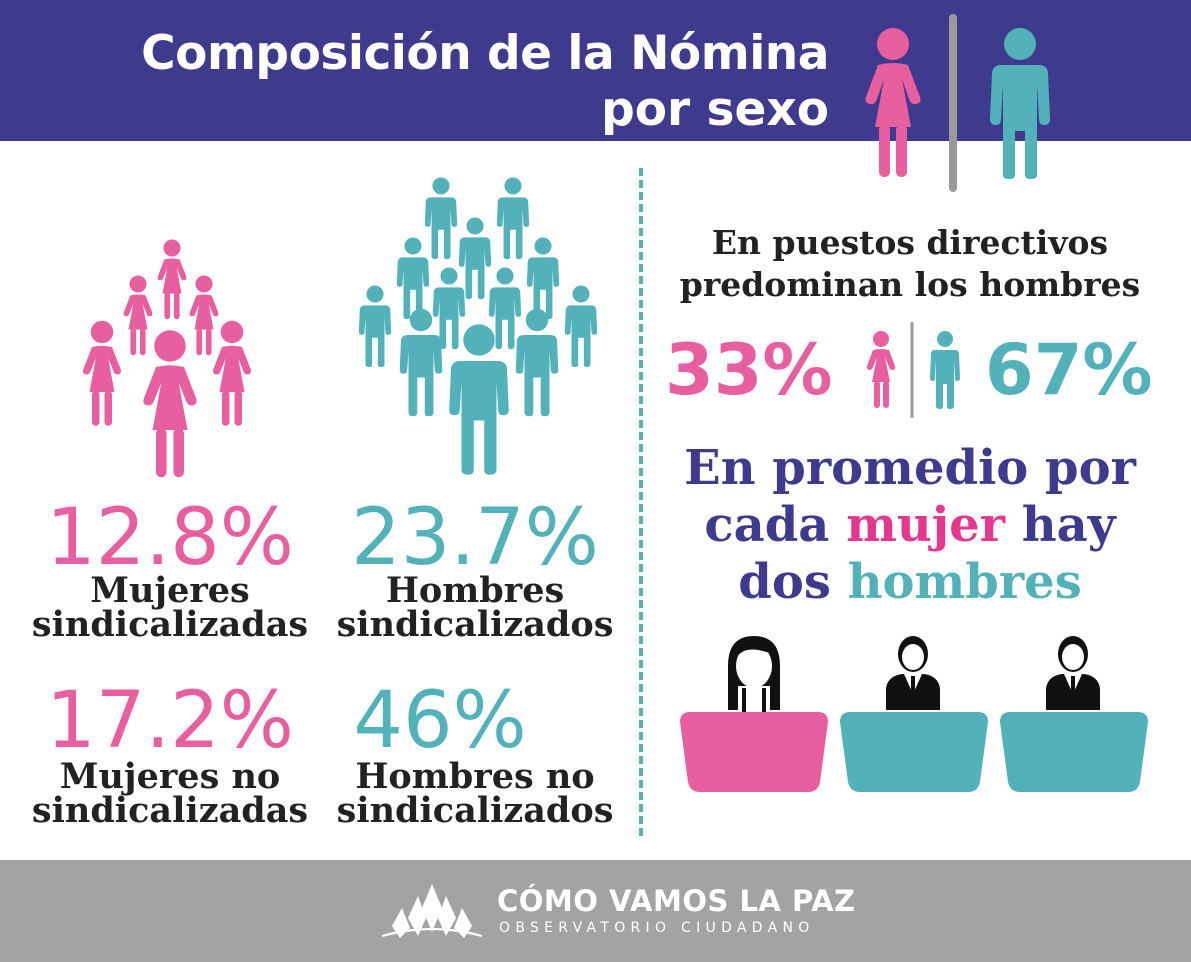 The height and width of the screenshot is (962, 1191). What do you see at coordinates (715, 109) in the screenshot?
I see `page-subtitle: por sexo` at bounding box center [715, 109].